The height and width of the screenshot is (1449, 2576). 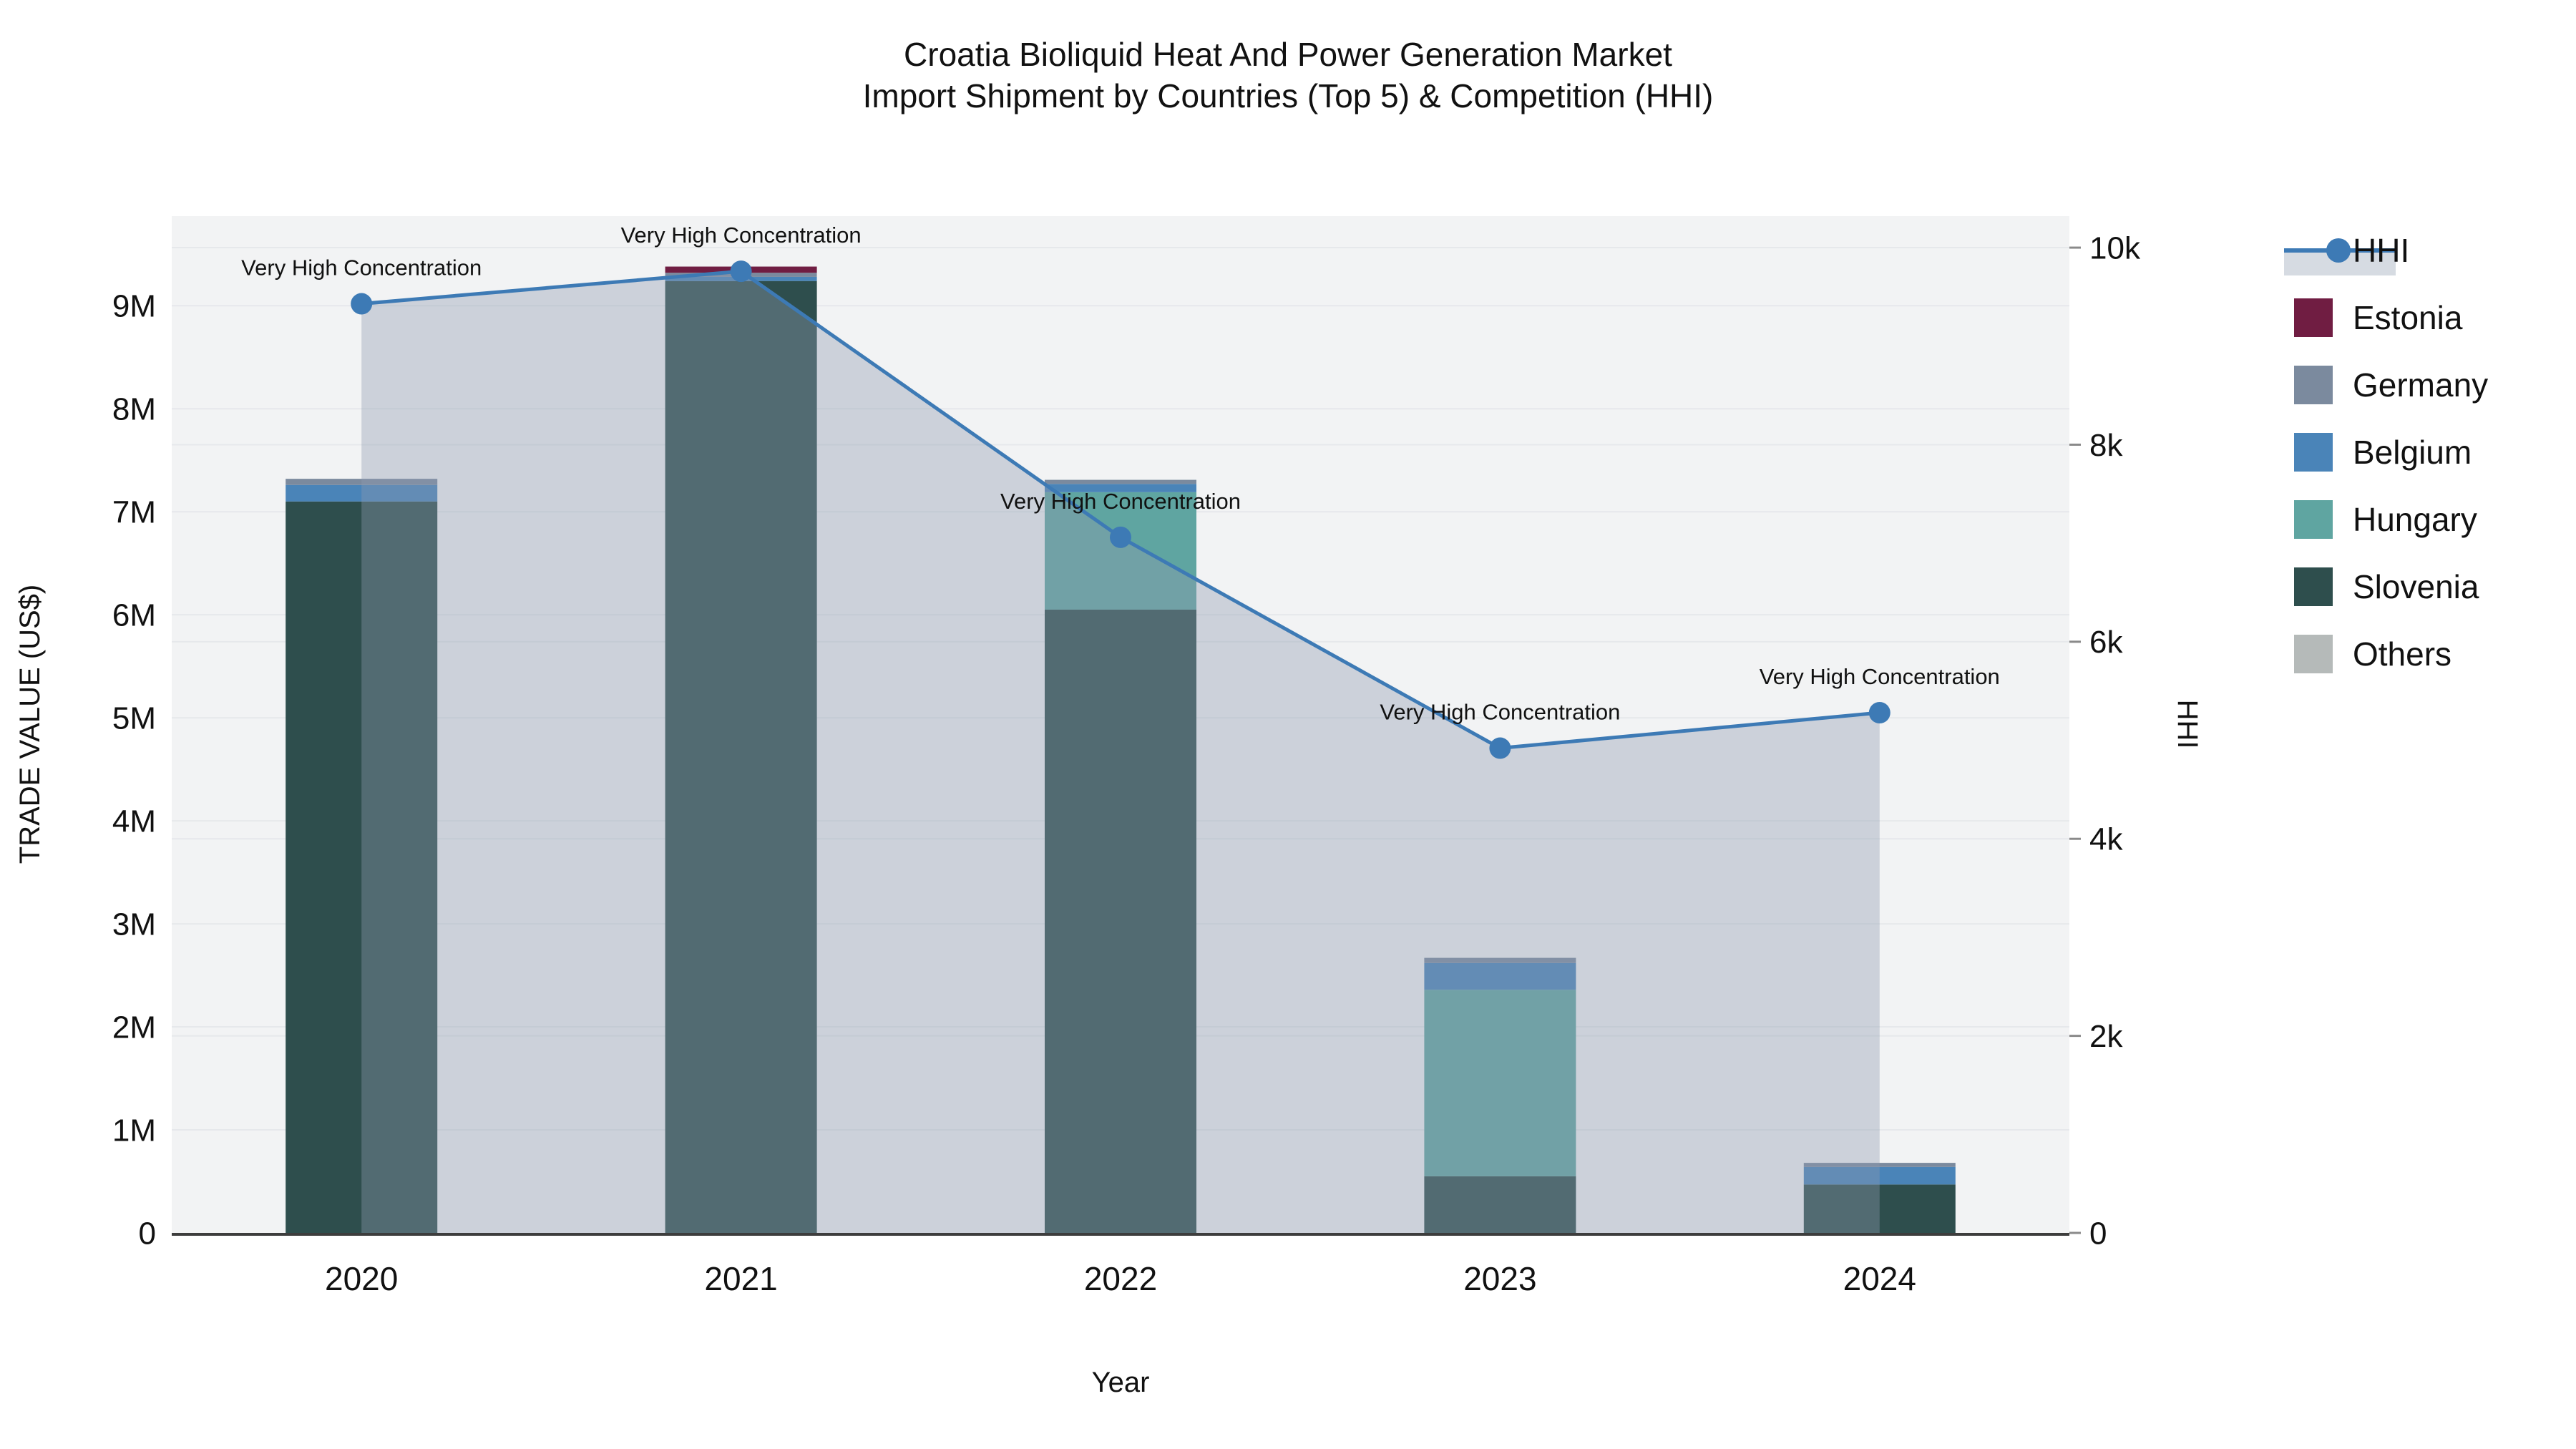 I want to click on bar-segment-belgium-2020, so click(x=362, y=493).